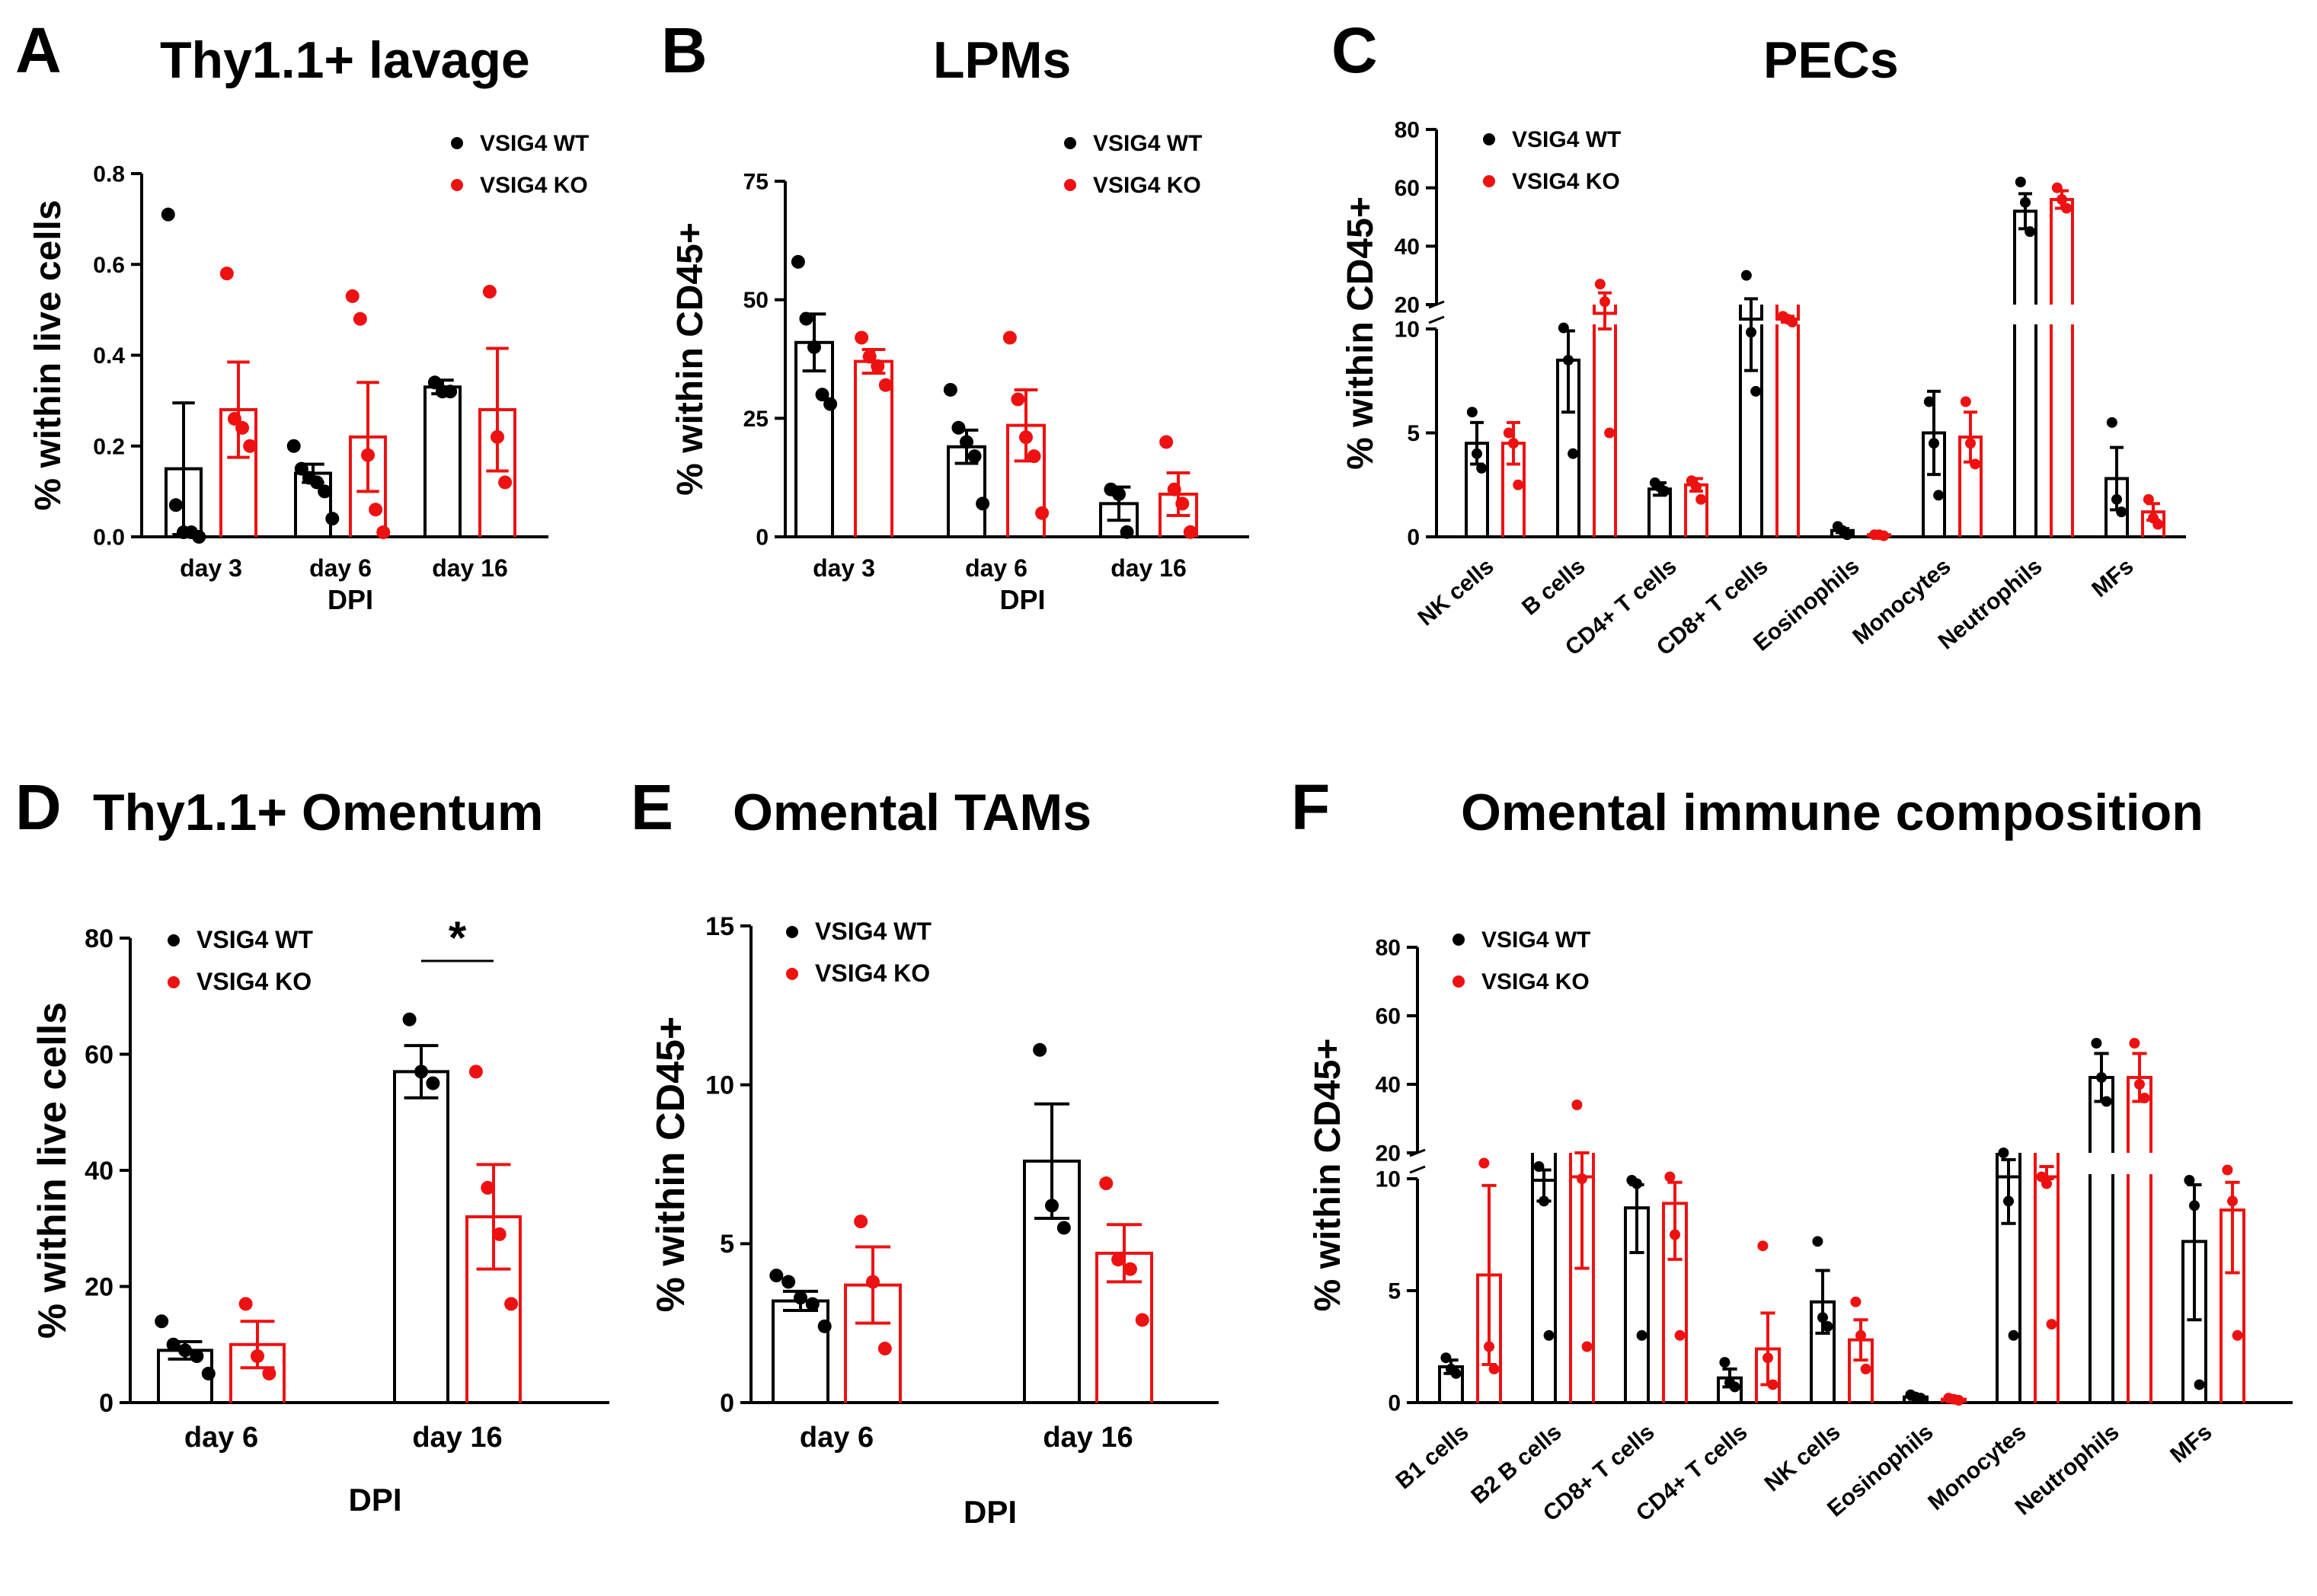 This screenshot has height=1596, width=2317. What do you see at coordinates (719, 926) in the screenshot?
I see `y-tick-label: 15` at bounding box center [719, 926].